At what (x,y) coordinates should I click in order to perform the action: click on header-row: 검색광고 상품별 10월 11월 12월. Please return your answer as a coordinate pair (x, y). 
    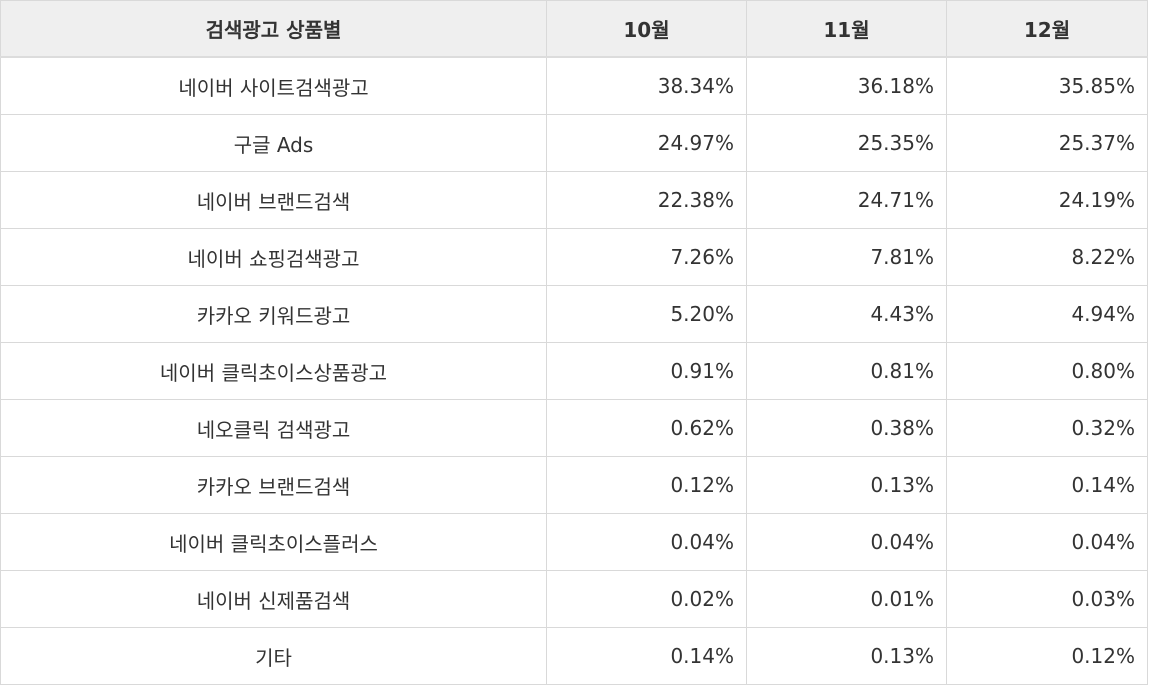
    Looking at the image, I should click on (574, 29).